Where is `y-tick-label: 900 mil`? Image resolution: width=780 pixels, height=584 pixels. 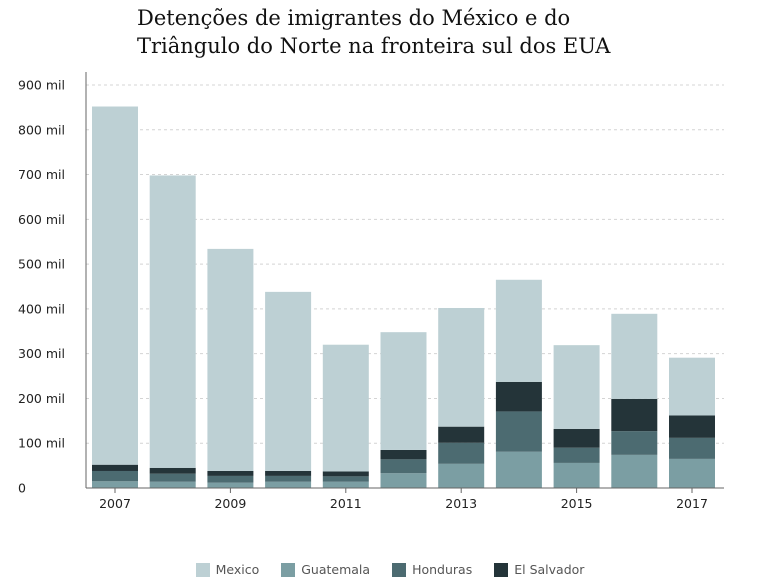
y-tick-label: 900 mil is located at coordinates (41, 85).